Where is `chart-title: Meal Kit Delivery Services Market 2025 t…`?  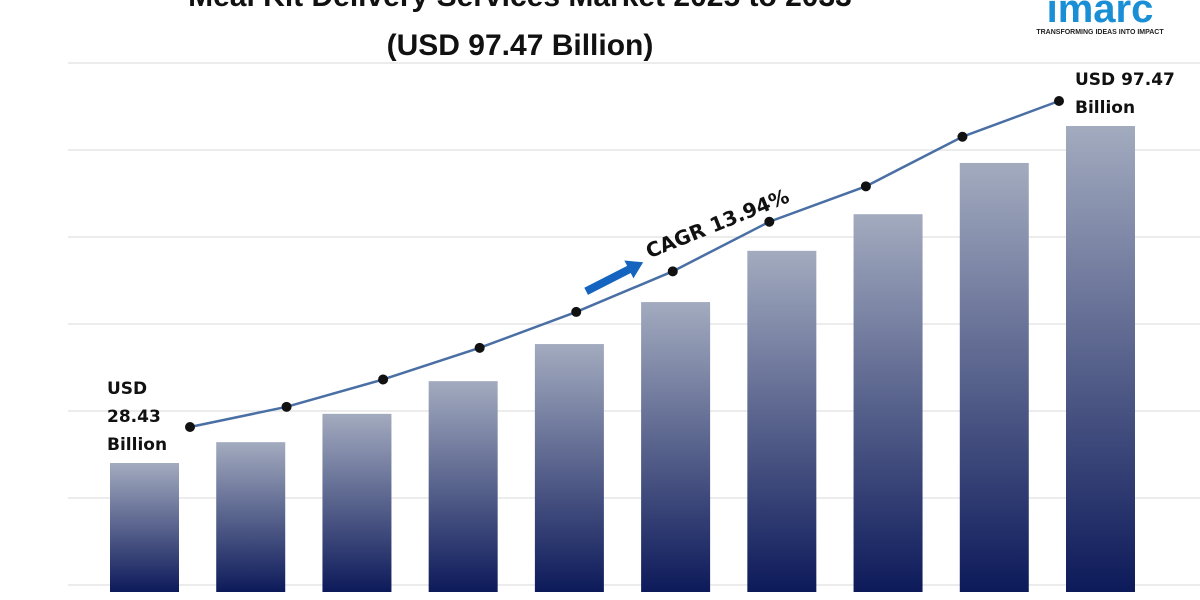
chart-title: Meal Kit Delivery Services Market 2025 t… is located at coordinates (520, 6).